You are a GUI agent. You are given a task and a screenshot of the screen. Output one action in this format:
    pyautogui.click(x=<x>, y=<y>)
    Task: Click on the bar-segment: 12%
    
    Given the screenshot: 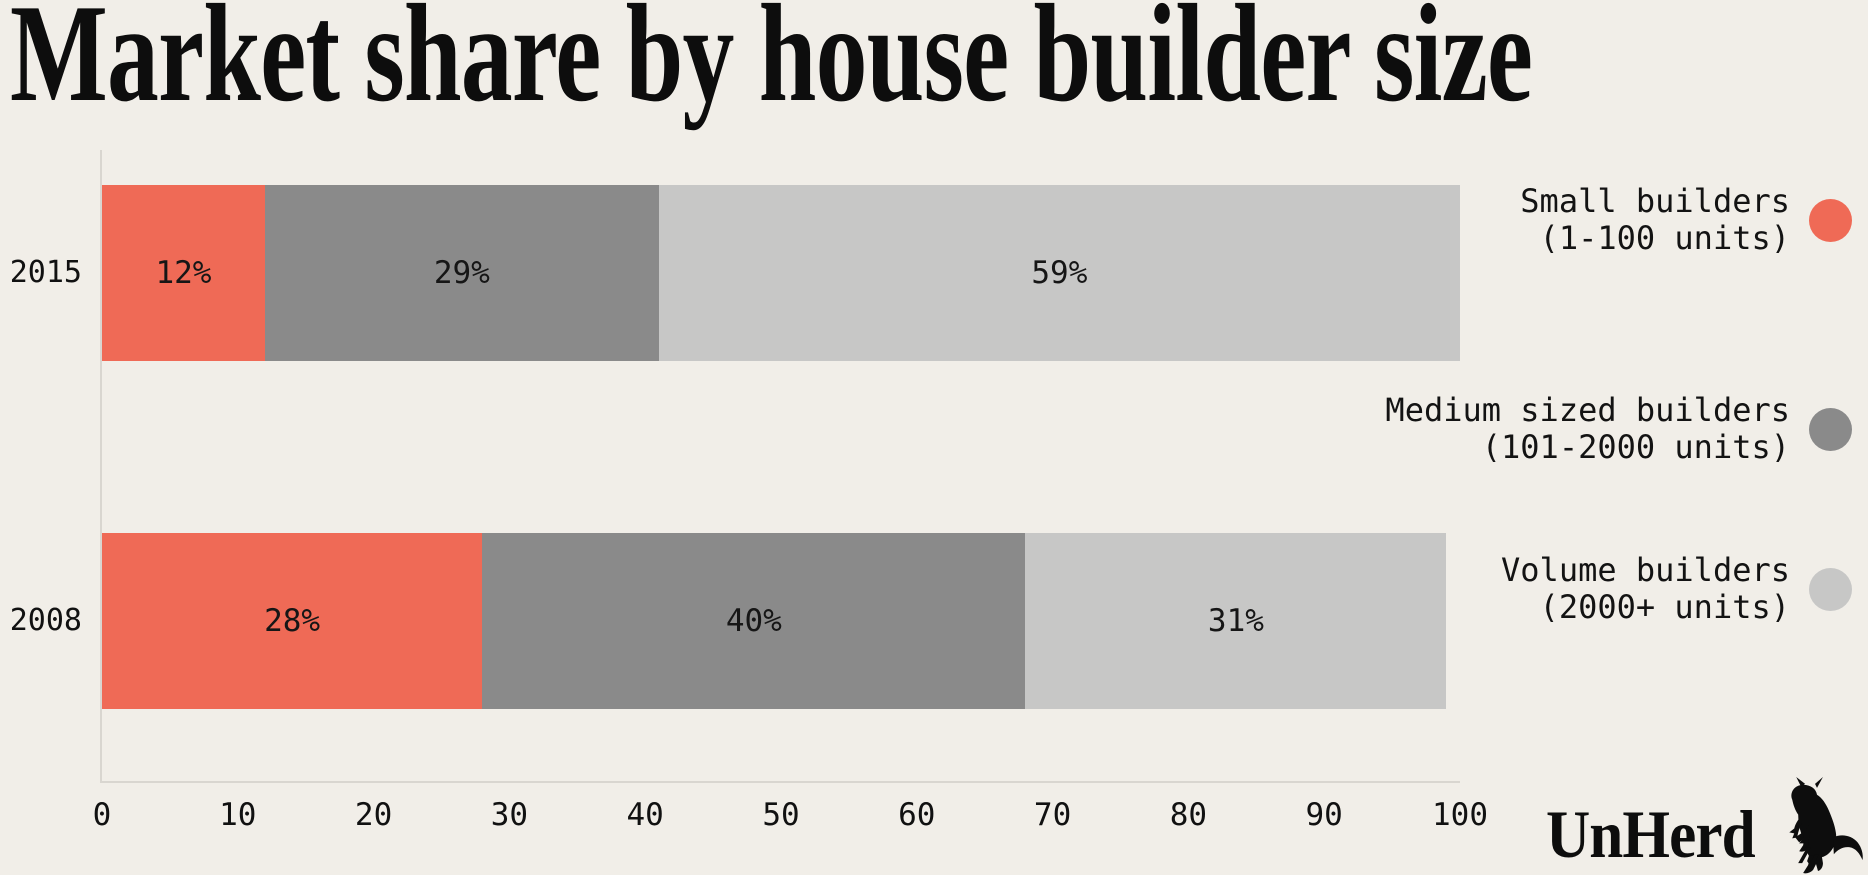 What is the action you would take?
    pyautogui.click(x=183, y=273)
    